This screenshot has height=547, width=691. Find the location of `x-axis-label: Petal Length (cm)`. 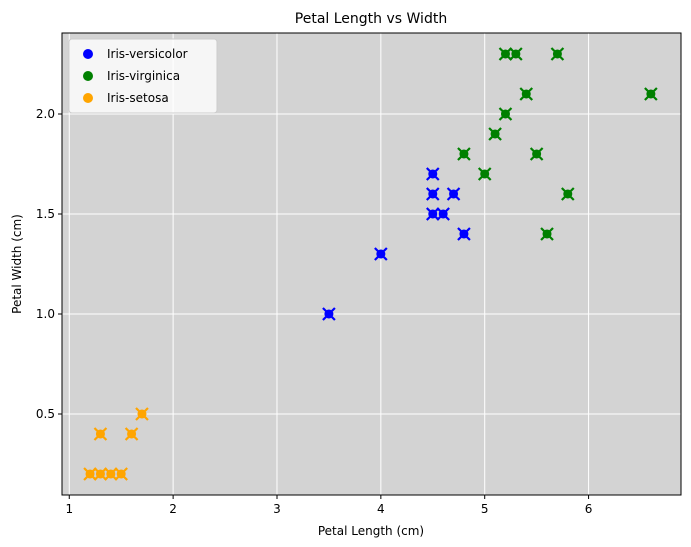

x-axis-label: Petal Length (cm) is located at coordinates (371, 531).